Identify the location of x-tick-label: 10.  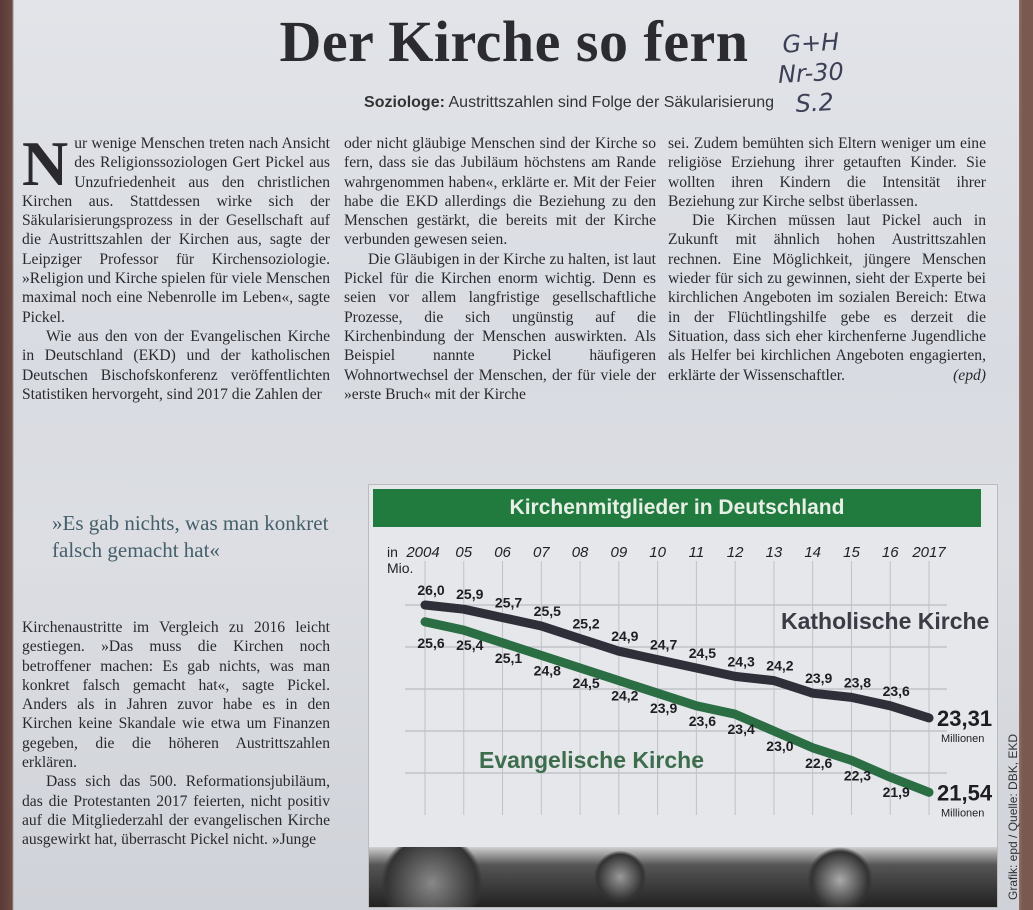
(657, 552).